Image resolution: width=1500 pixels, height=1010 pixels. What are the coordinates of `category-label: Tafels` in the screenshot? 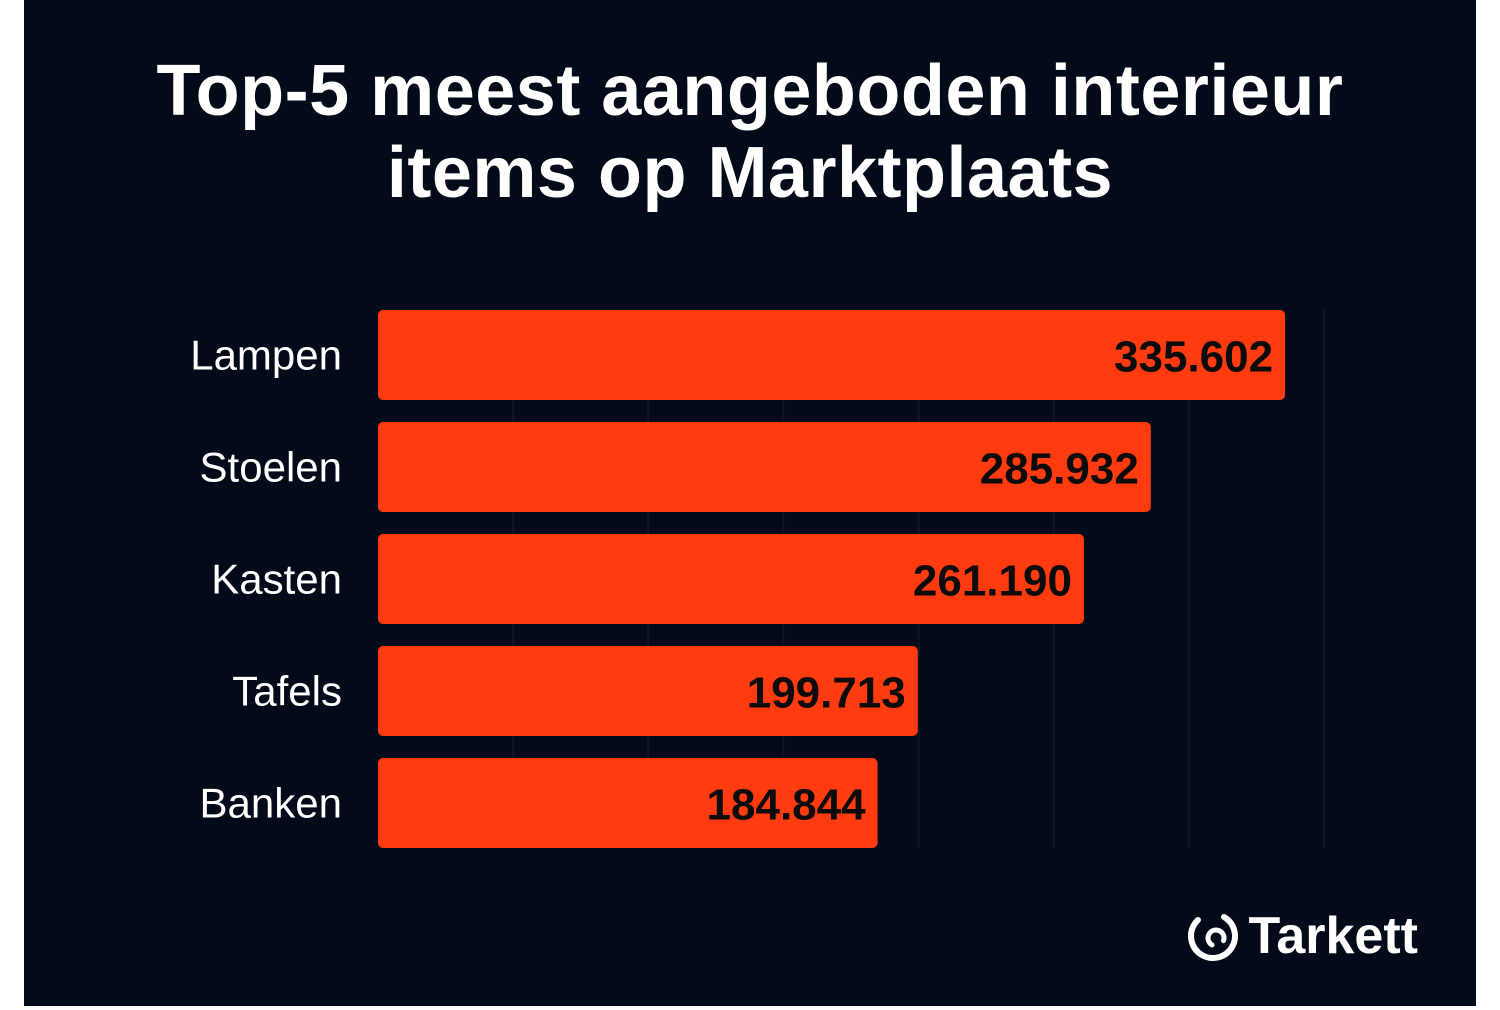 It's located at (287, 691).